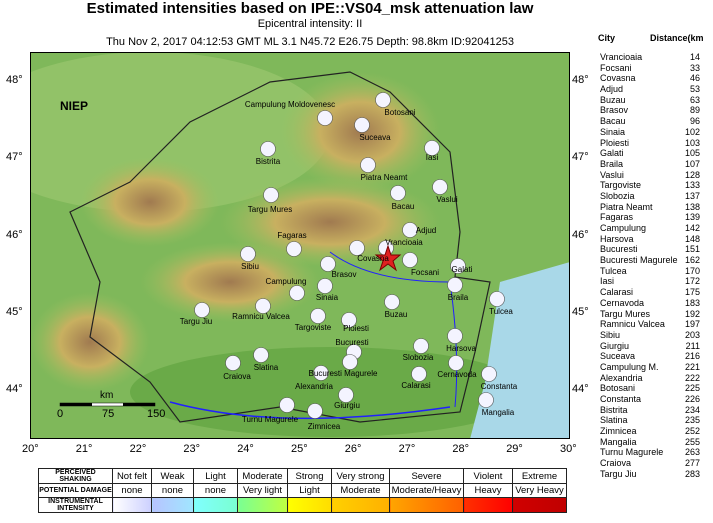 Image resolution: width=713 pixels, height=523 pixels. I want to click on city-distance: 128, so click(692, 174).